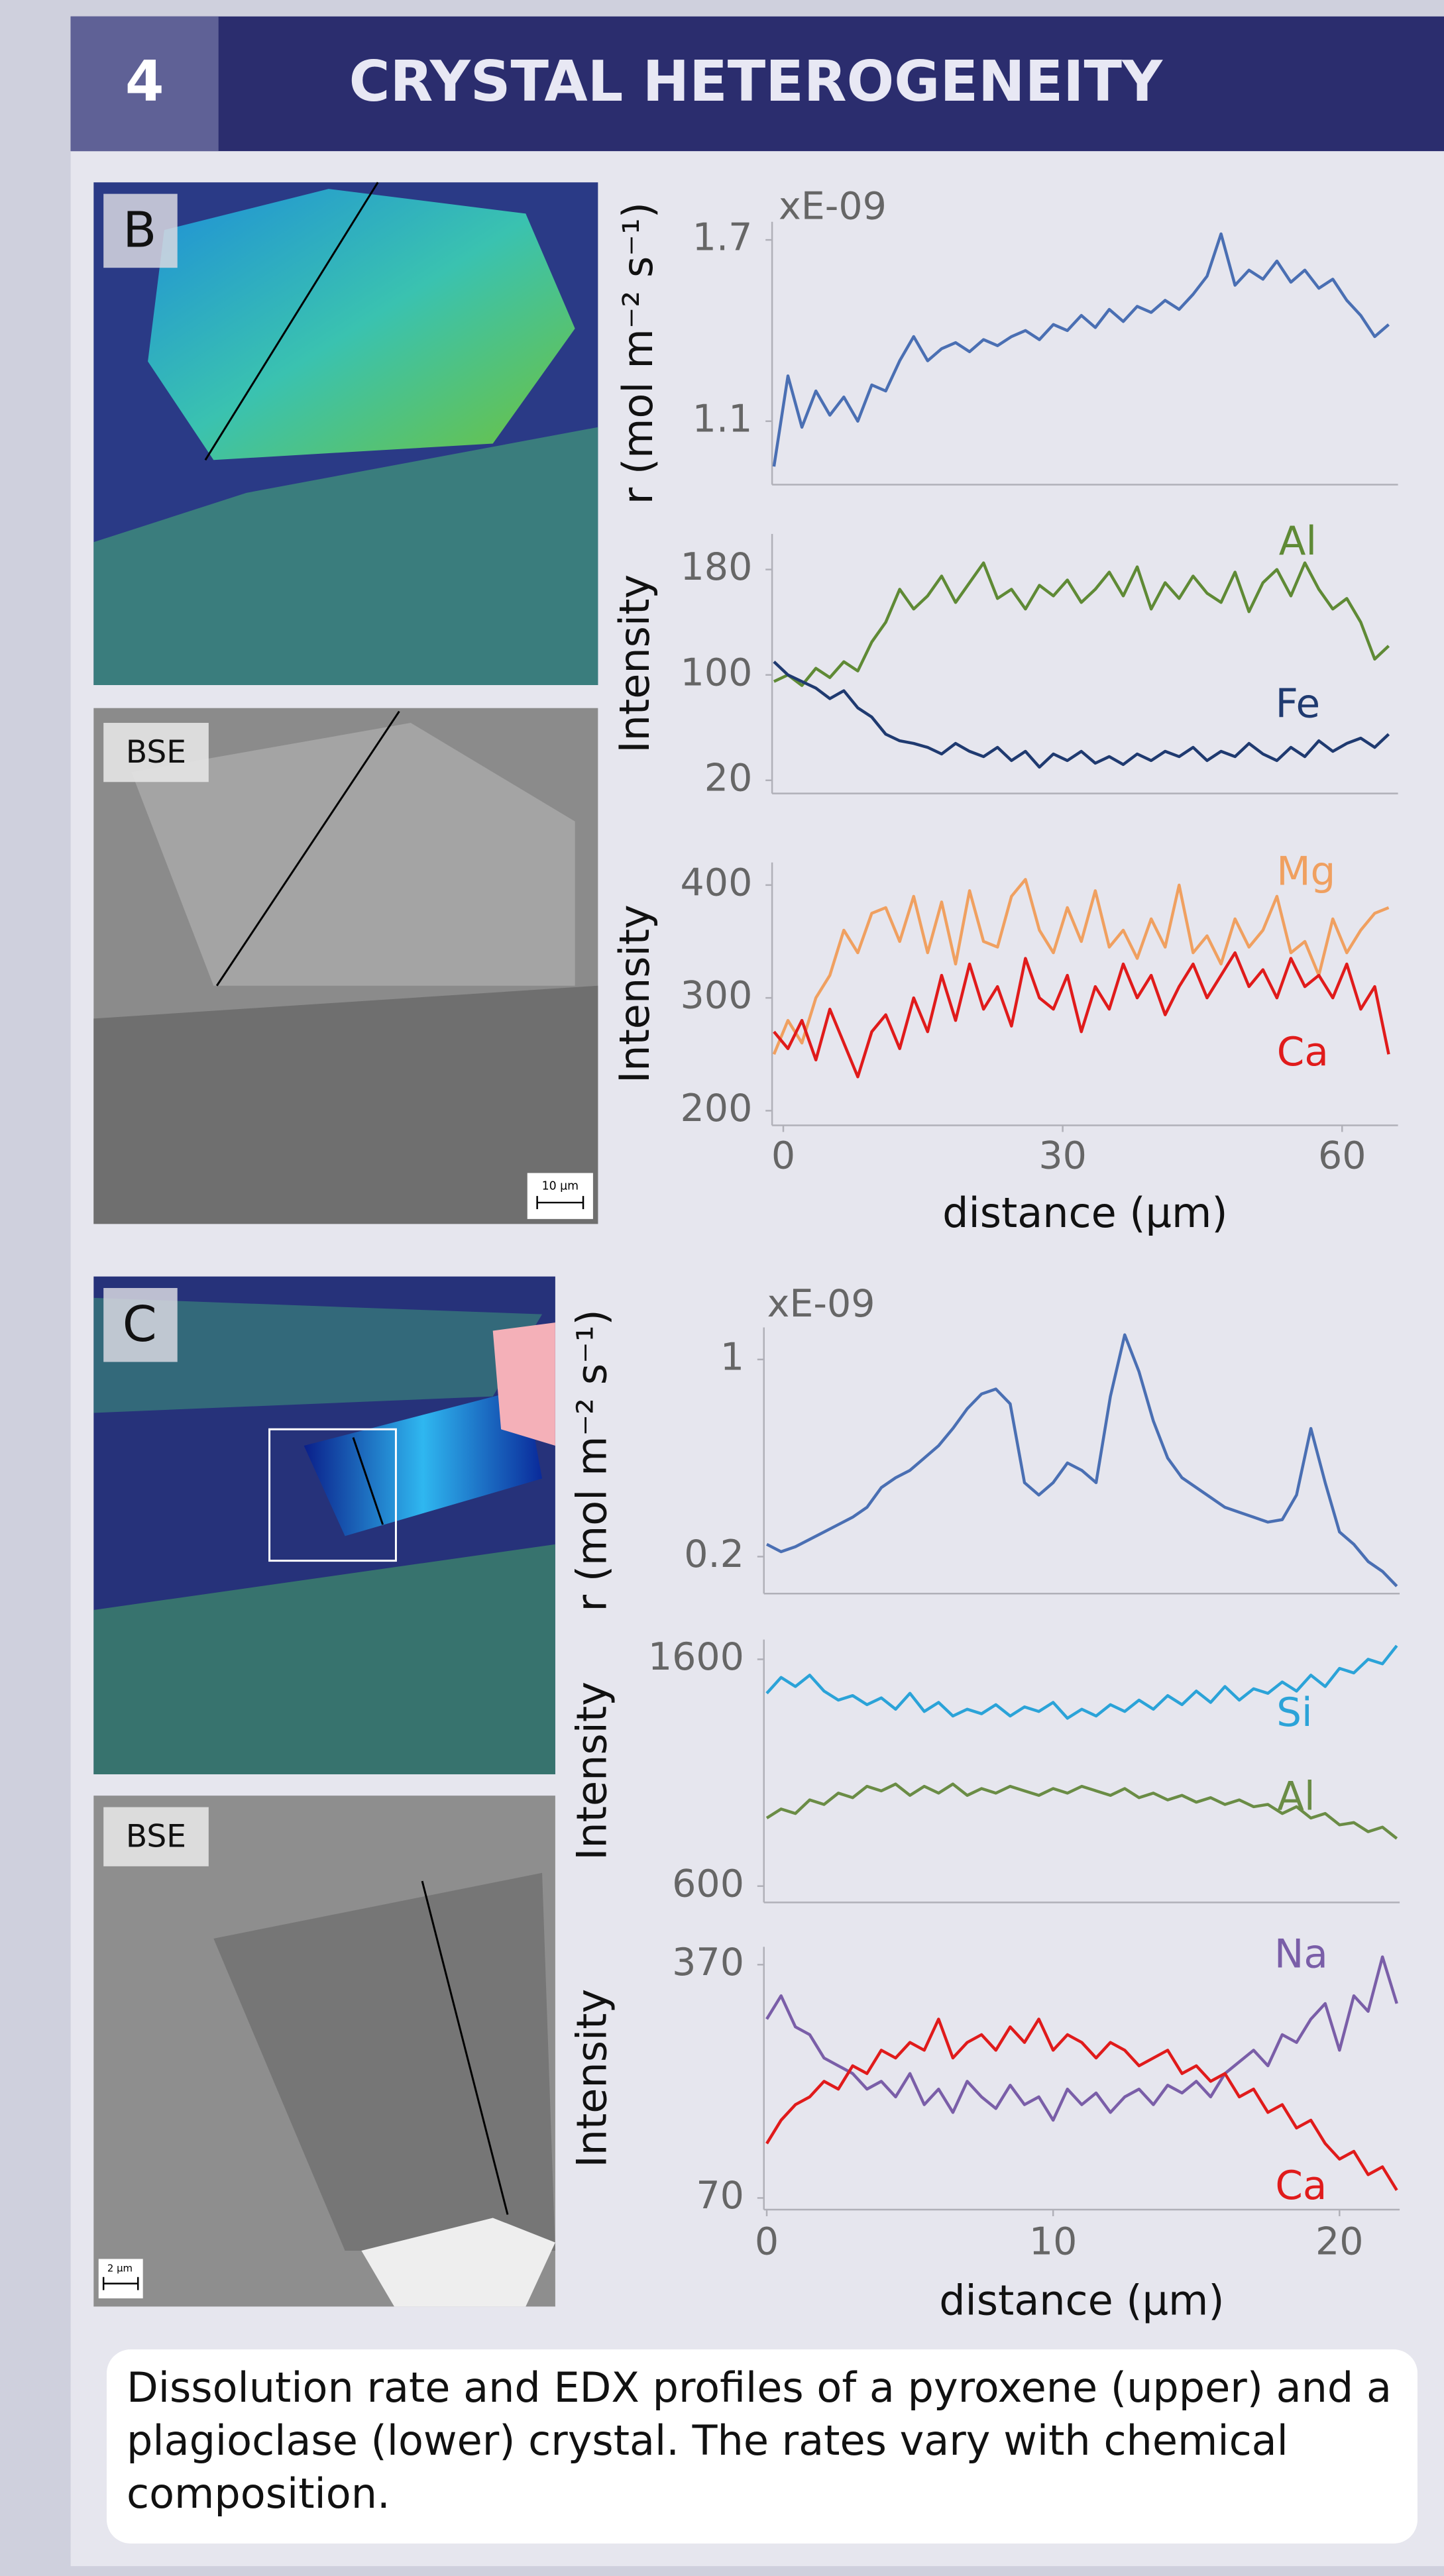 The width and height of the screenshot is (1444, 2576). What do you see at coordinates (708, 1962) in the screenshot?
I see `y-tick-label: 370` at bounding box center [708, 1962].